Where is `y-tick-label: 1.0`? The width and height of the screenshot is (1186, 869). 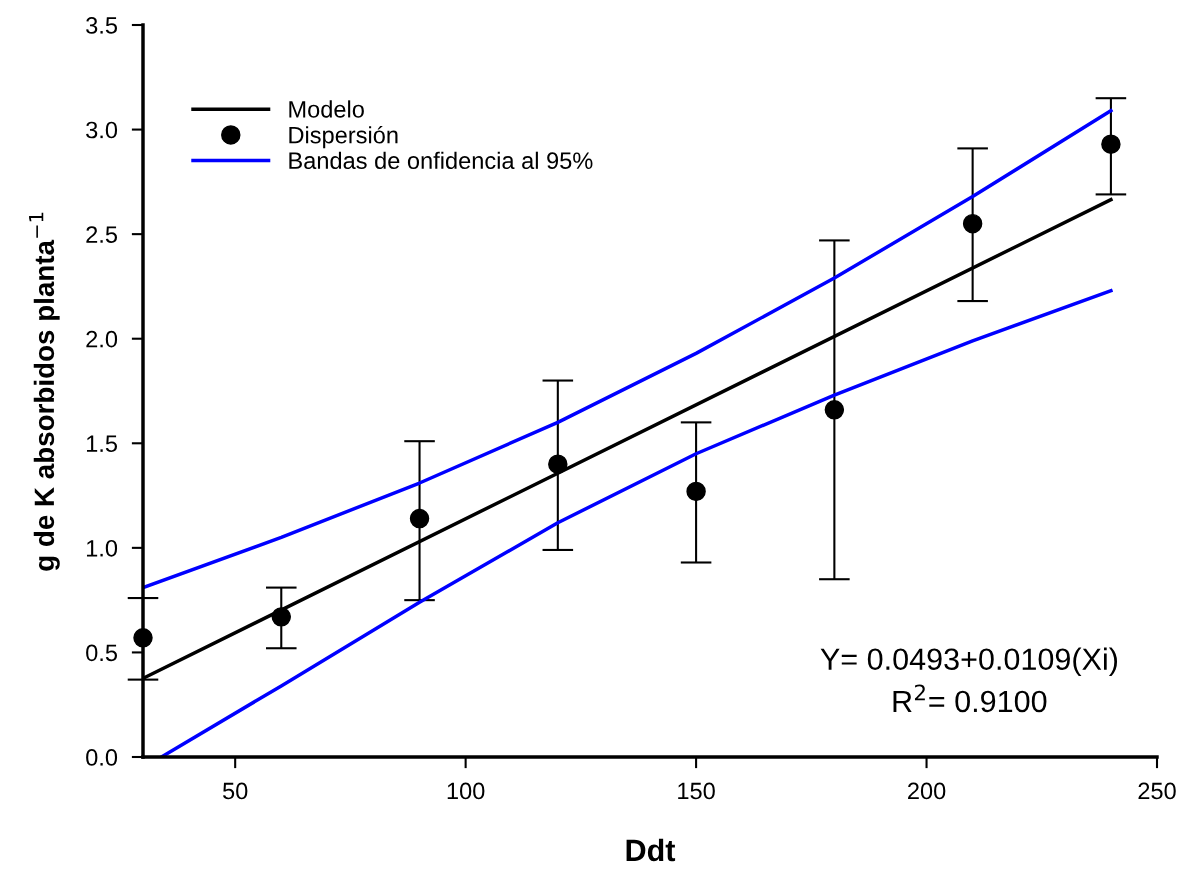 y-tick-label: 1.0 is located at coordinates (102, 548).